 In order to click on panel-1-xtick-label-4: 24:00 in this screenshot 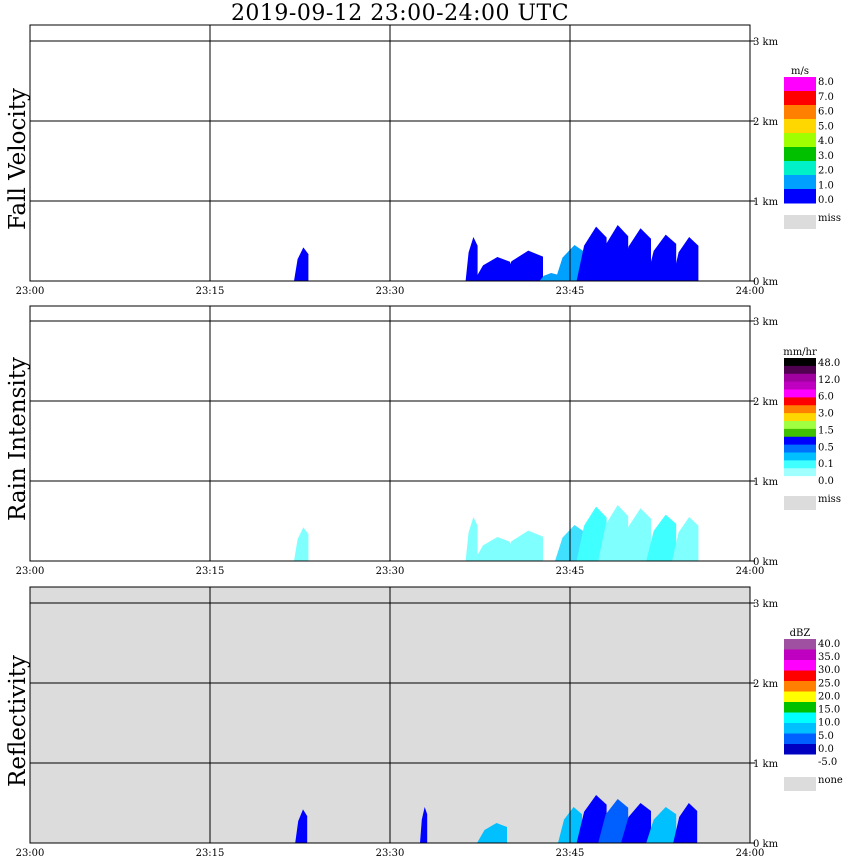, I will do `click(750, 571)`.